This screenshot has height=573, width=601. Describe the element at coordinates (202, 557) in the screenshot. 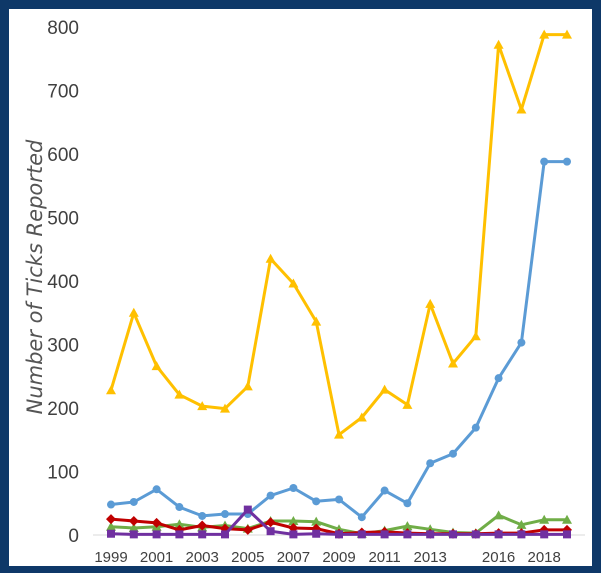

I see `x-tick-label: 2003` at that location.